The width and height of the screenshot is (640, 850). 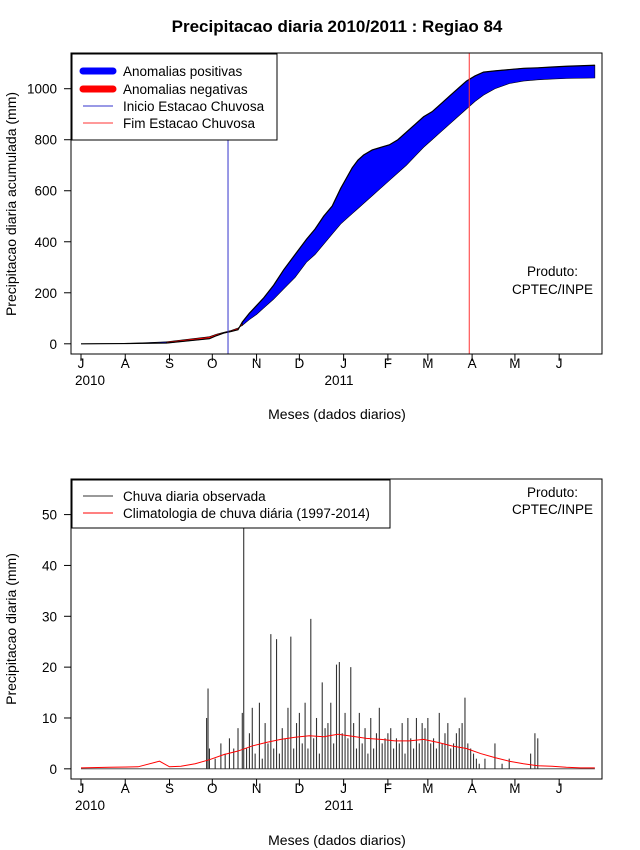 What do you see at coordinates (337, 414) in the screenshot?
I see `top-x-axis-label: Meses (dados diarios)` at bounding box center [337, 414].